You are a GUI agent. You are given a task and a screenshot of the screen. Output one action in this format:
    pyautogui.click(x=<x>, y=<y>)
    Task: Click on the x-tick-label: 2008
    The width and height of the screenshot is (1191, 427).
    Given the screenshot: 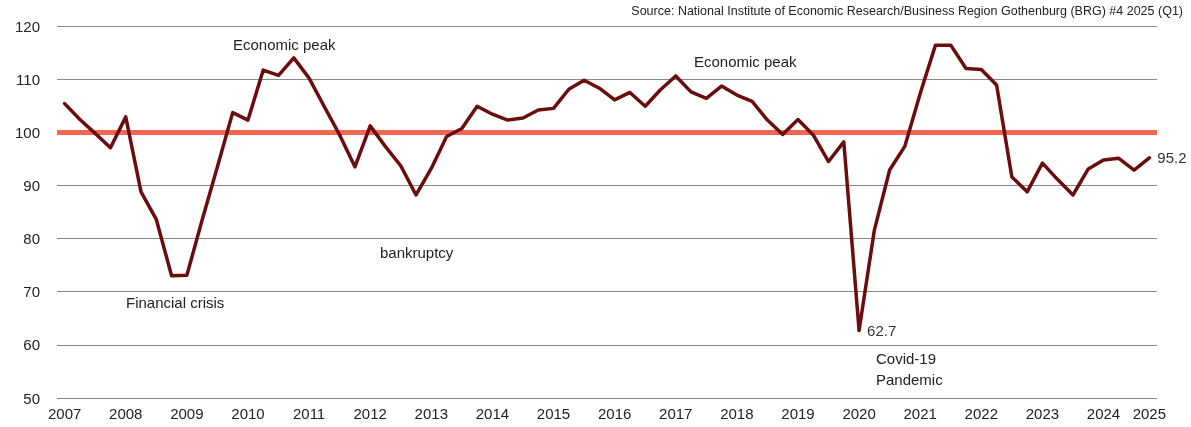 What is the action you would take?
    pyautogui.click(x=126, y=413)
    